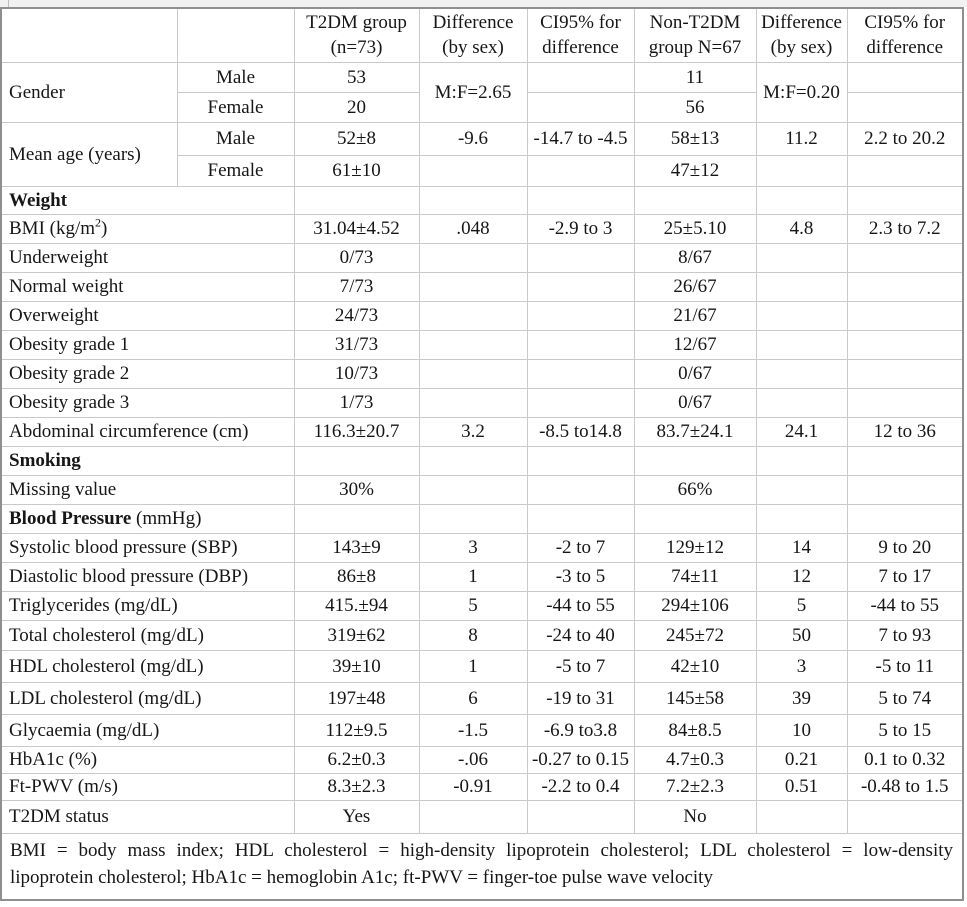  What do you see at coordinates (70, 519) in the screenshot?
I see `section-label: Blood Pressure` at bounding box center [70, 519].